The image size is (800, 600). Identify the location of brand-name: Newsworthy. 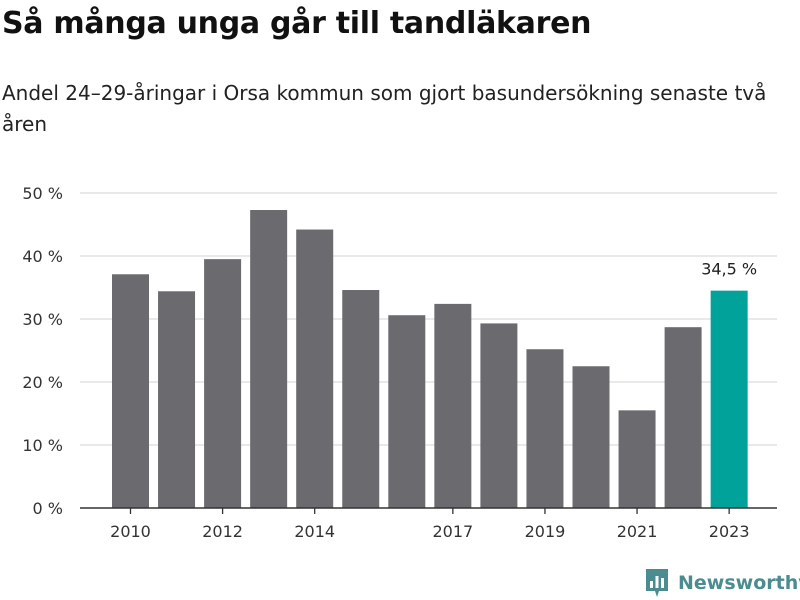
(739, 583).